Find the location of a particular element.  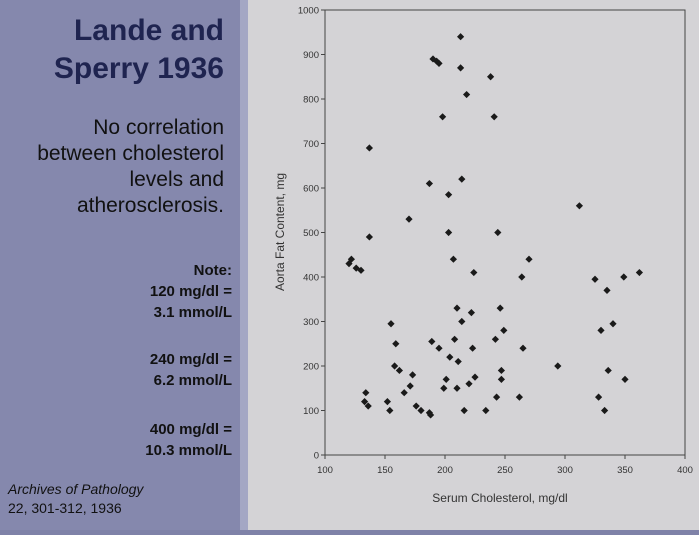

subtitle-line: No correlation is located at coordinates (158, 127).